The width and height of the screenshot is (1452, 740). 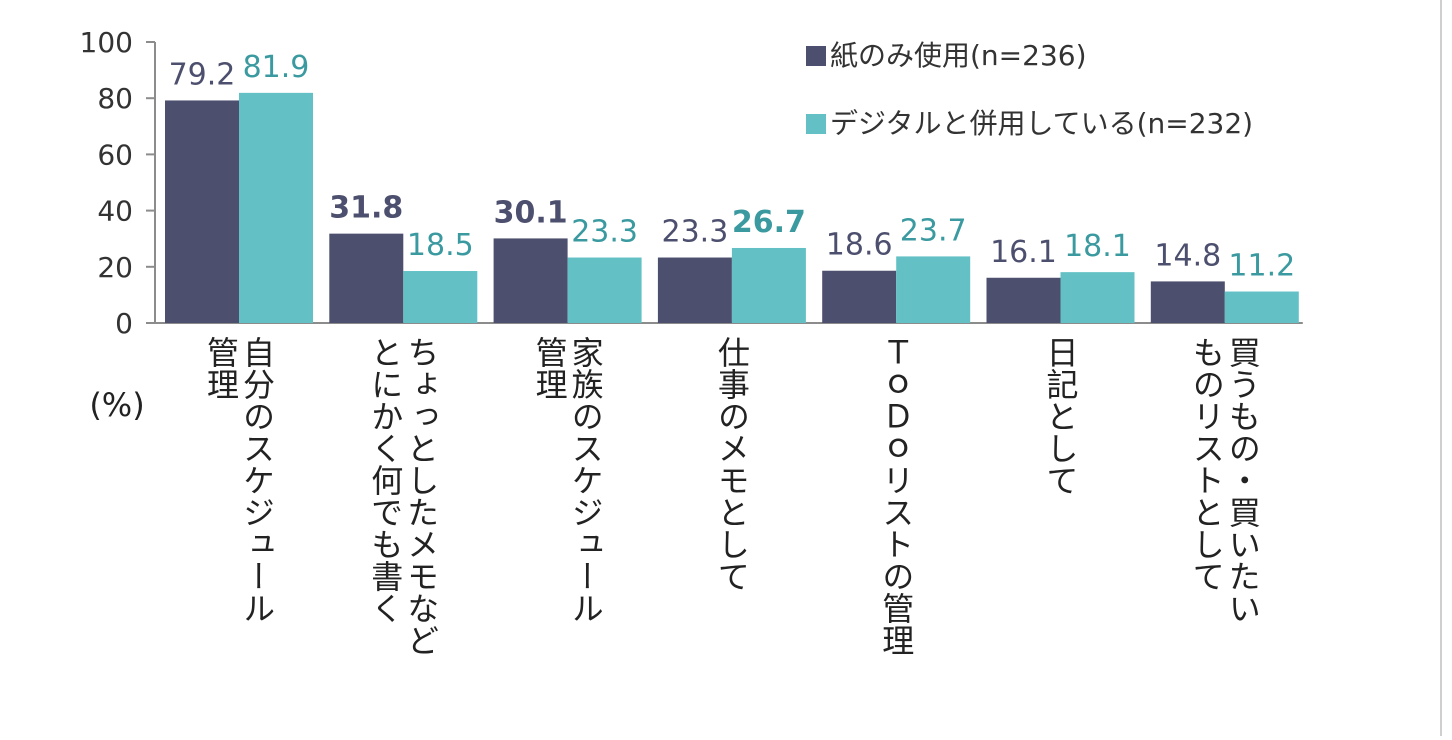 What do you see at coordinates (1061, 416) in the screenshot?
I see `category-label: 日記として` at bounding box center [1061, 416].